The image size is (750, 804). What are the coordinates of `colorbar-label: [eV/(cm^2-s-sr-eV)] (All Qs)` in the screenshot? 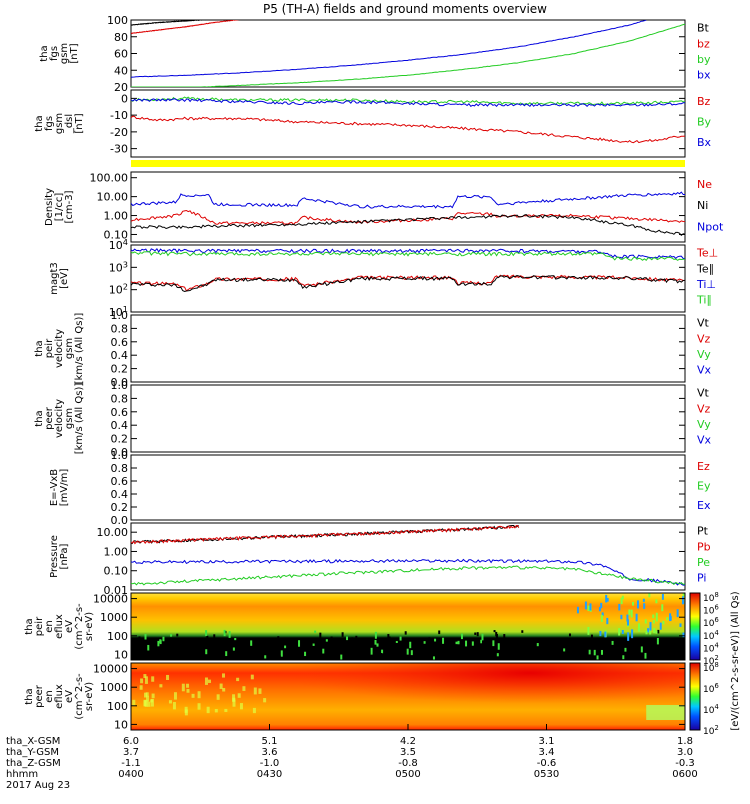 It's located at (735, 660).